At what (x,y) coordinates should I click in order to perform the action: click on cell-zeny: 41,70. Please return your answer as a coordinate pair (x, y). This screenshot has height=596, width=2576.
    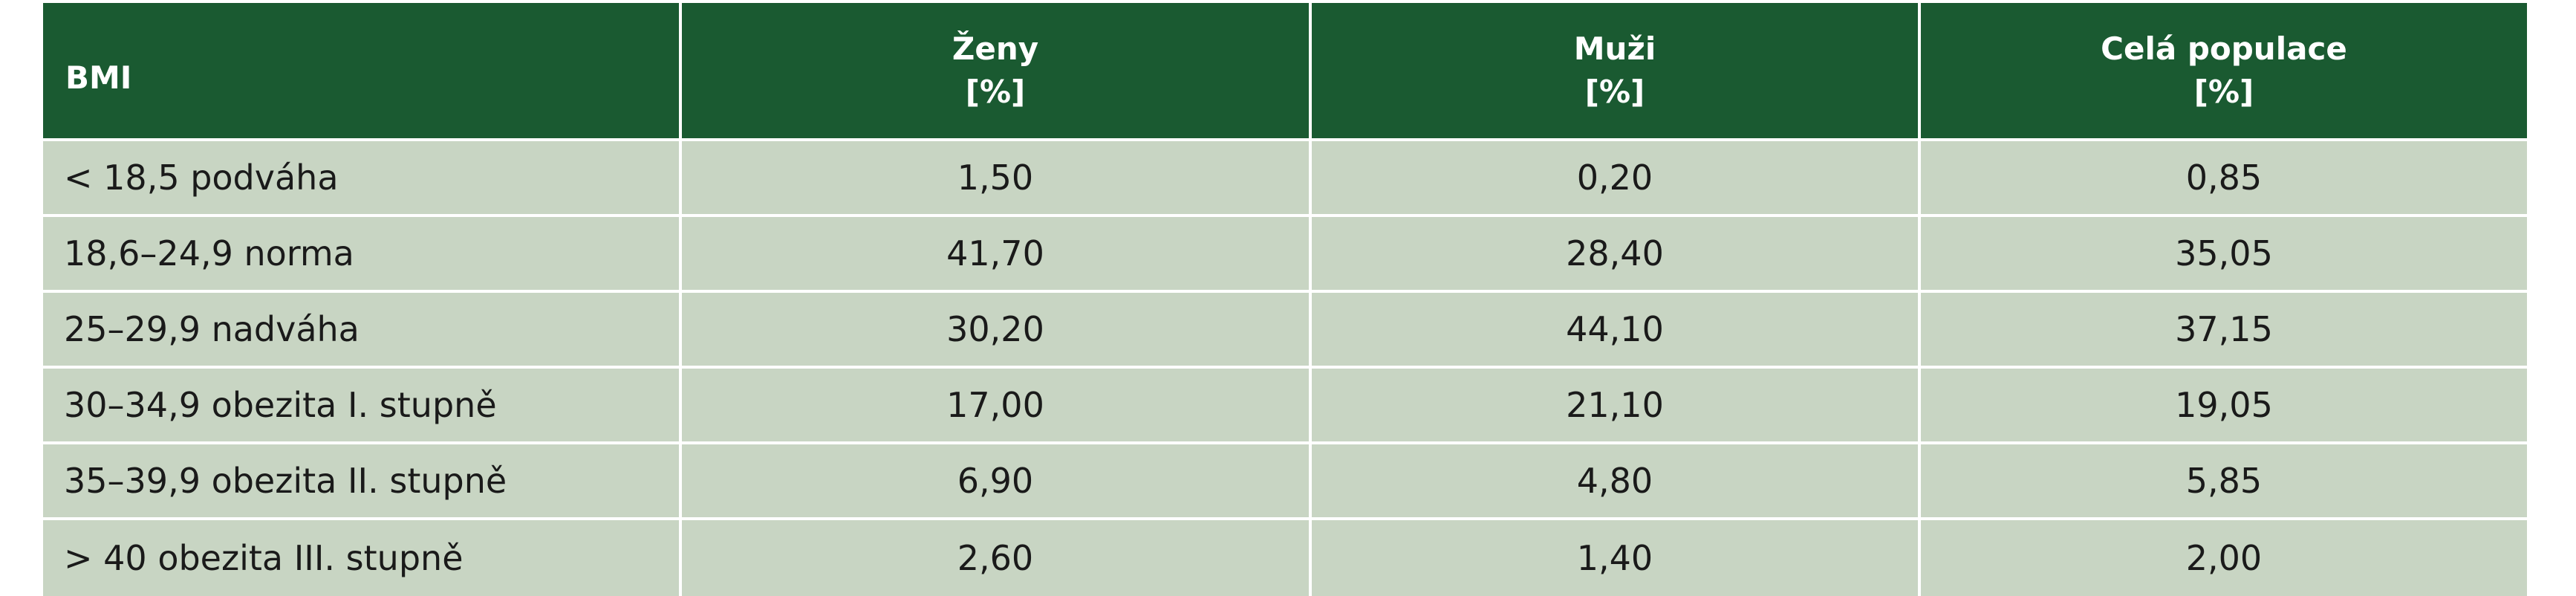
    Looking at the image, I should click on (996, 252).